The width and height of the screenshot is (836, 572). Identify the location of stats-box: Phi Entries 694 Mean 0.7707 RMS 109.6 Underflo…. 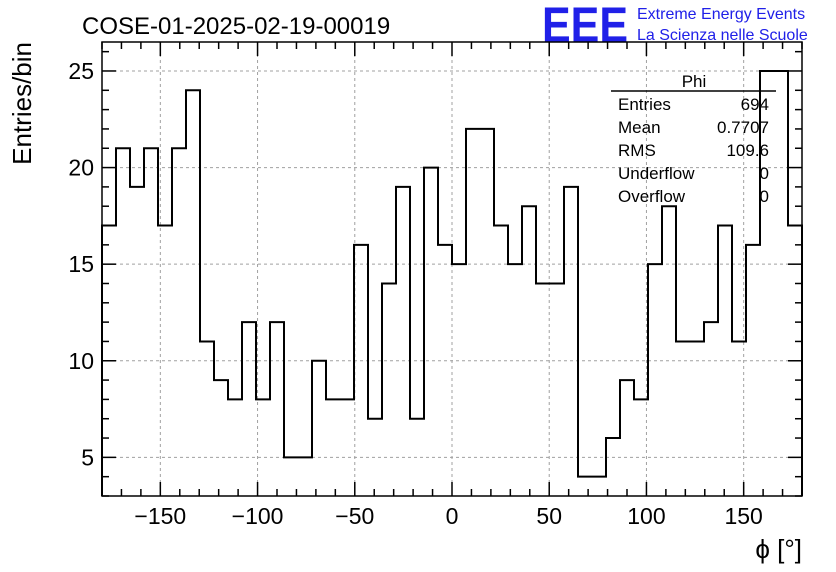
(693, 139).